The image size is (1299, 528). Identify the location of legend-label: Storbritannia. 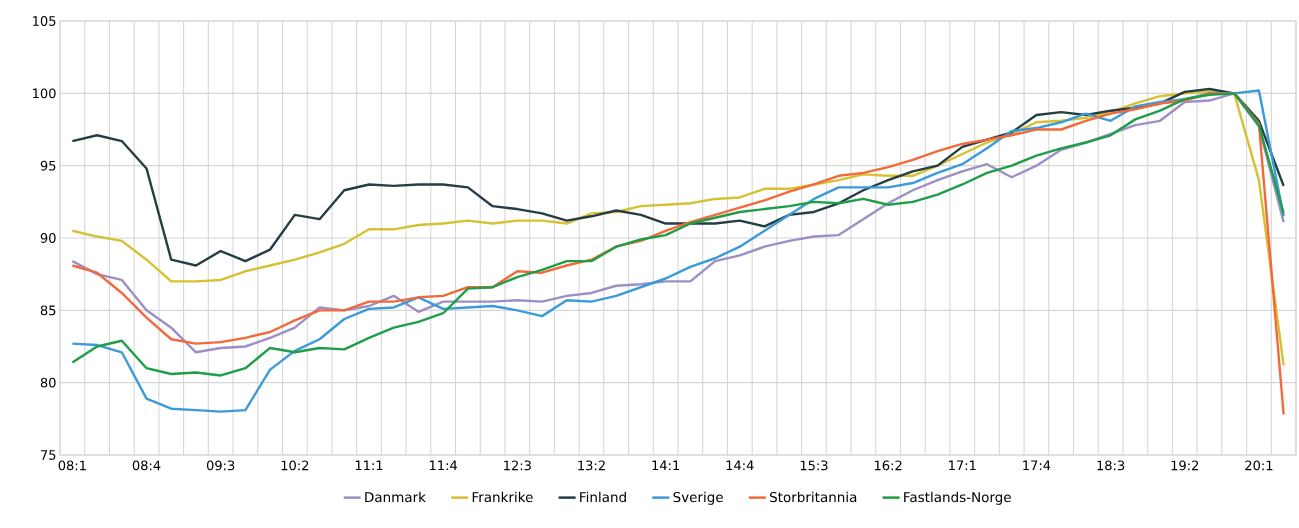
(813, 497).